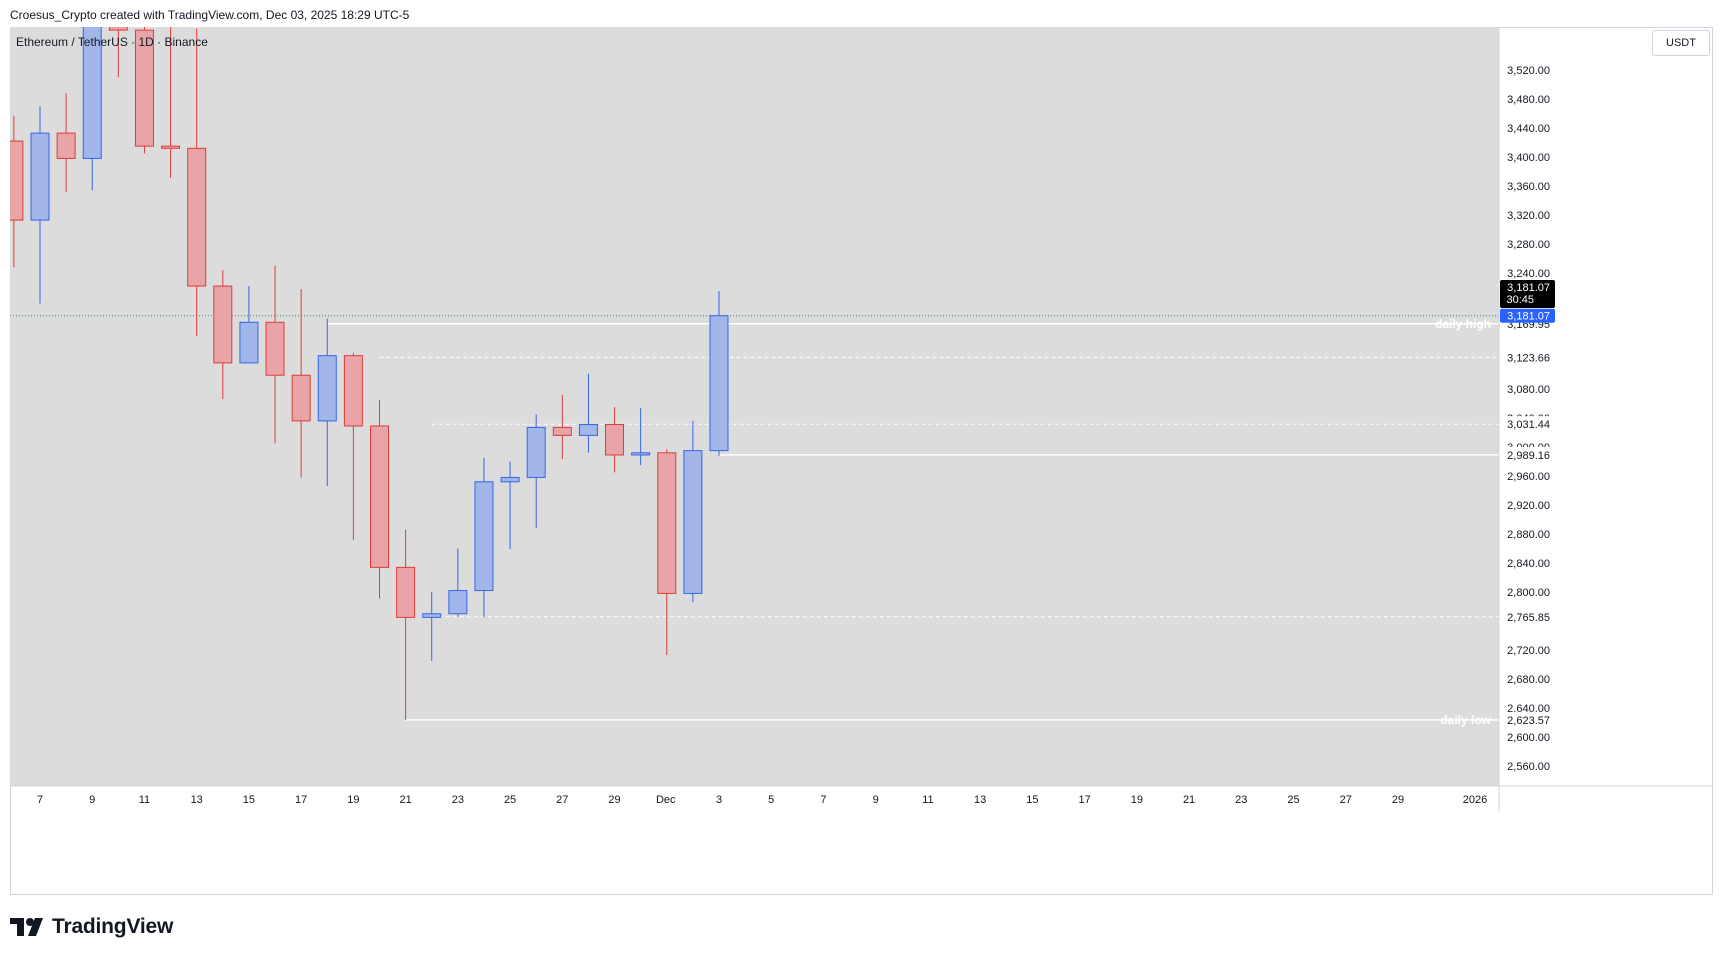 The width and height of the screenshot is (1723, 953). Describe the element at coordinates (112, 42) in the screenshot. I see `symbol-label: Ethereum / TetherUS · 1D · Binance` at that location.